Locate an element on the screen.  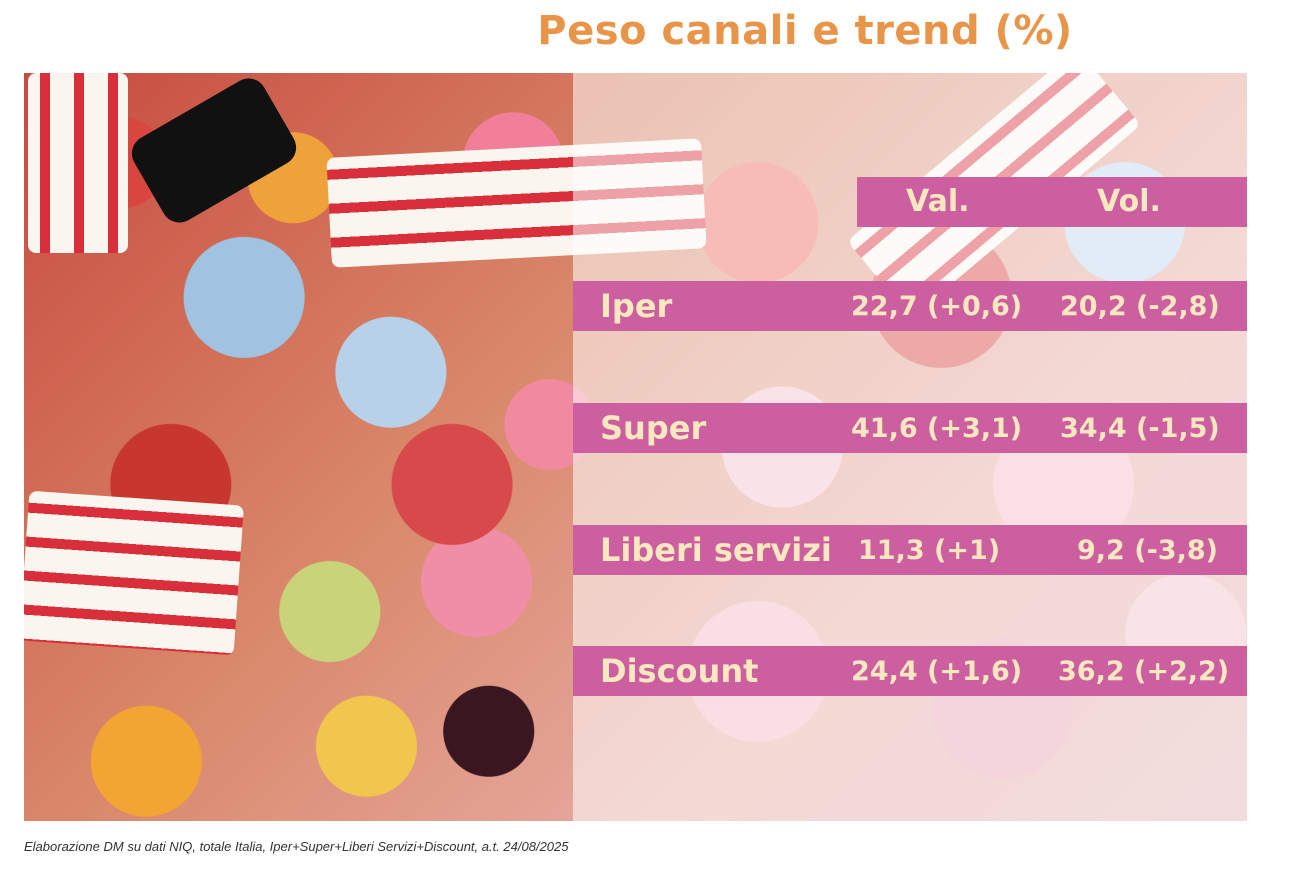
row-label-iper: Iper is located at coordinates (636, 306).